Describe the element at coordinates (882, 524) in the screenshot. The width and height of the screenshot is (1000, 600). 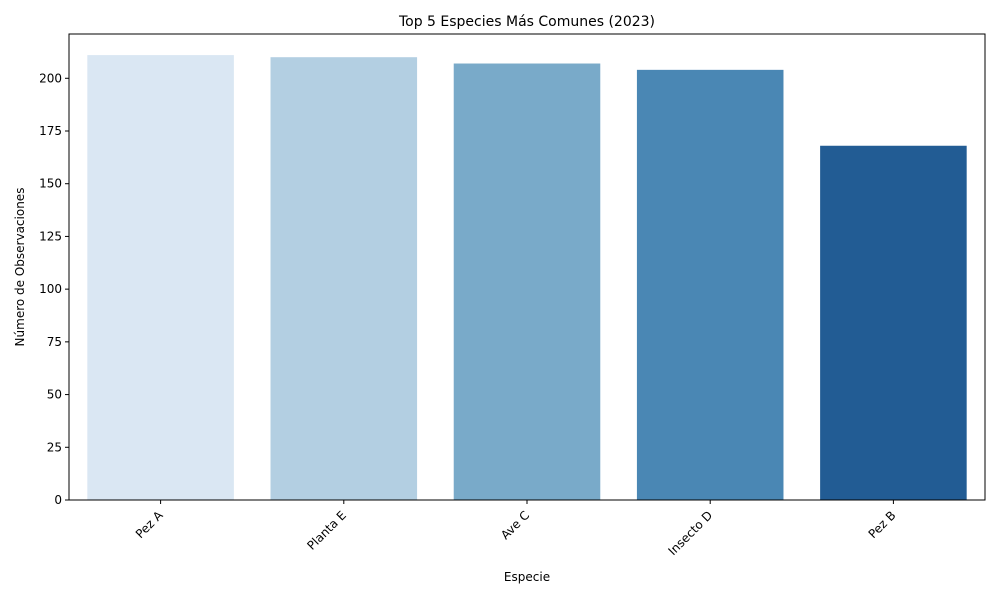
I see `x-tick-label: Pez B` at that location.